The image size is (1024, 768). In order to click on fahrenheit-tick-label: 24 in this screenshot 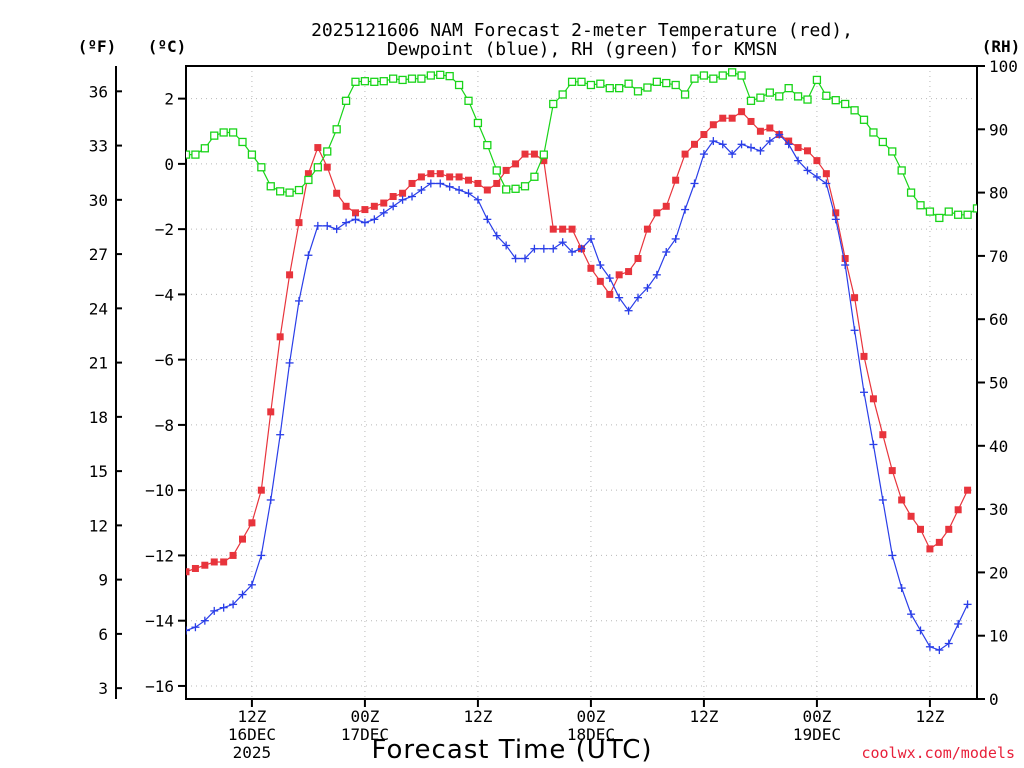, I will do `click(98, 308)`.